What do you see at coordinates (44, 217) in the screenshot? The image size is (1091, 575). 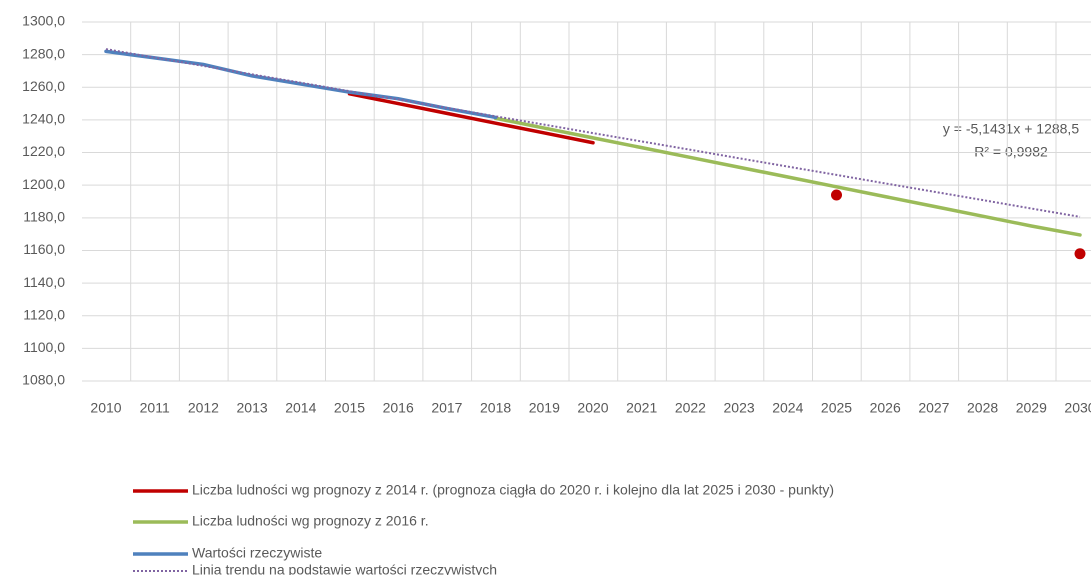 I see `y-tick-label: 1180,0` at bounding box center [44, 217].